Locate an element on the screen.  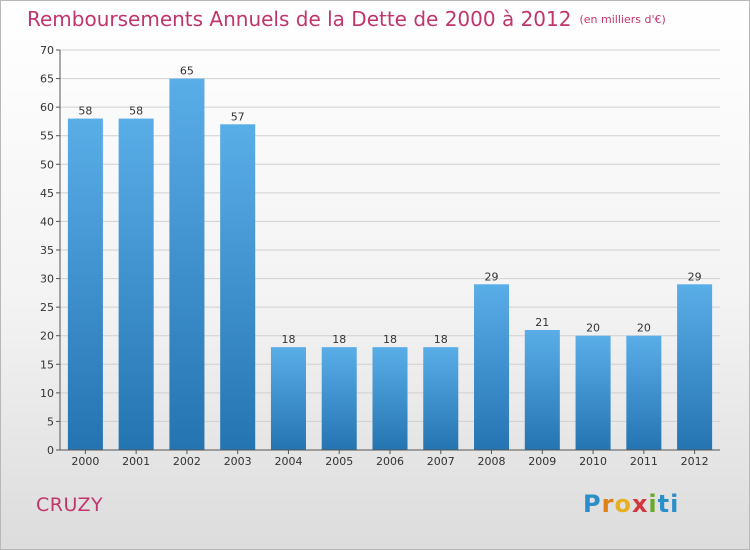
x-tick-label: 2000 is located at coordinates (85, 461).